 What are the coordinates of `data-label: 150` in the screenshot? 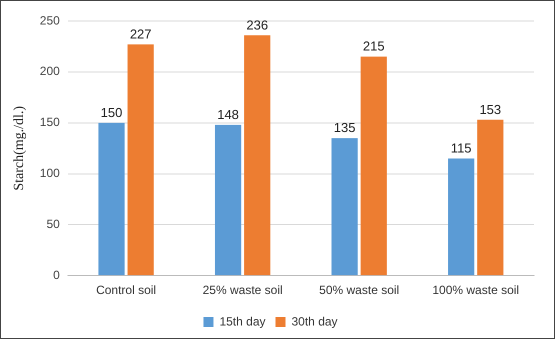 It's located at (111, 112).